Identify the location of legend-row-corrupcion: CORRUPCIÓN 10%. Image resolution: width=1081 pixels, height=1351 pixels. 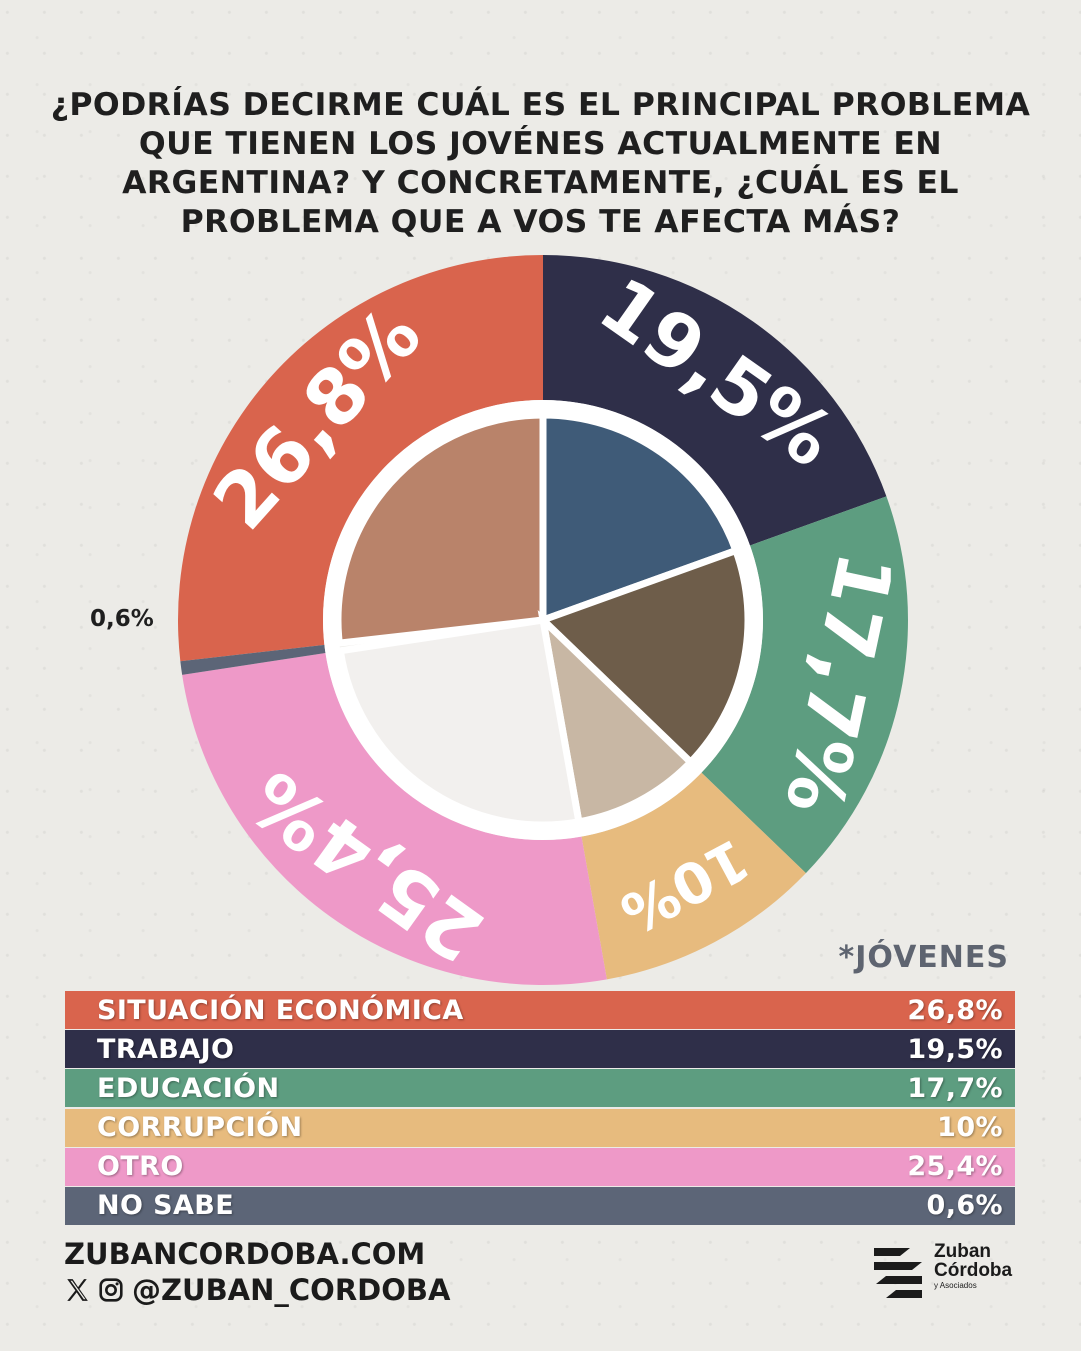
(540, 1127).